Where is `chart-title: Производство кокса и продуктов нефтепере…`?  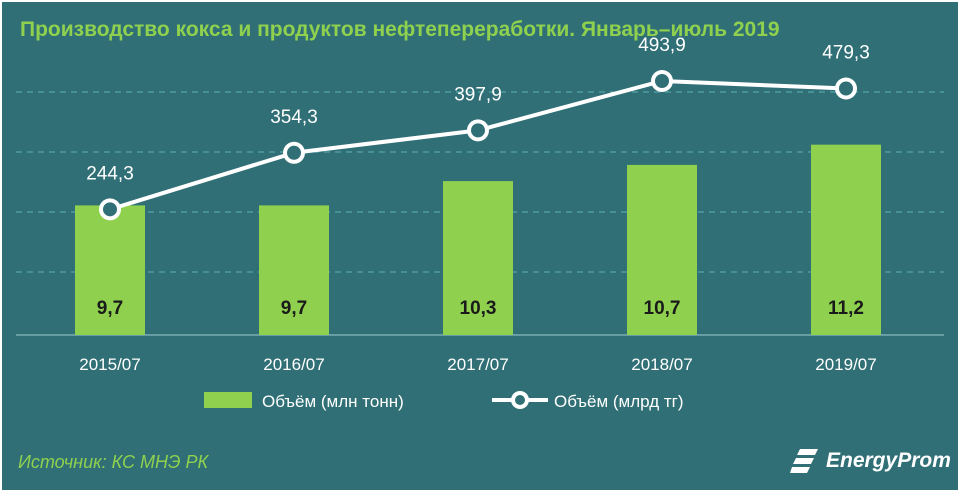 chart-title: Производство кокса и продуктов нефтепере… is located at coordinates (400, 29).